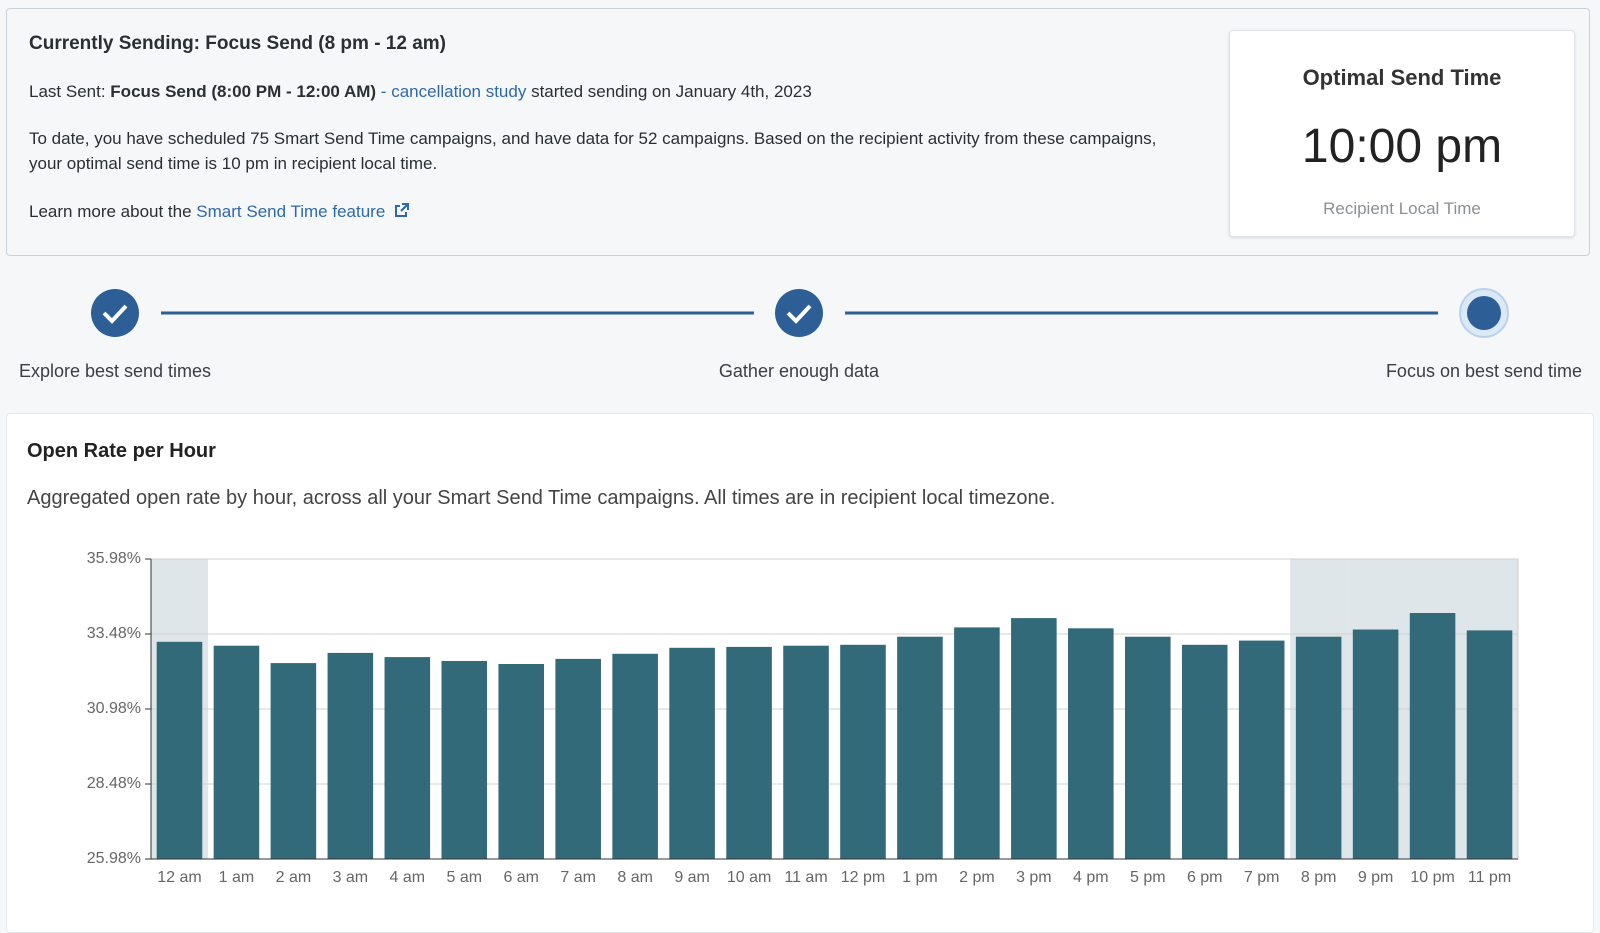 This screenshot has width=1600, height=933. Describe the element at coordinates (114, 858) in the screenshot. I see `y-tick-label: 25.98%` at that location.